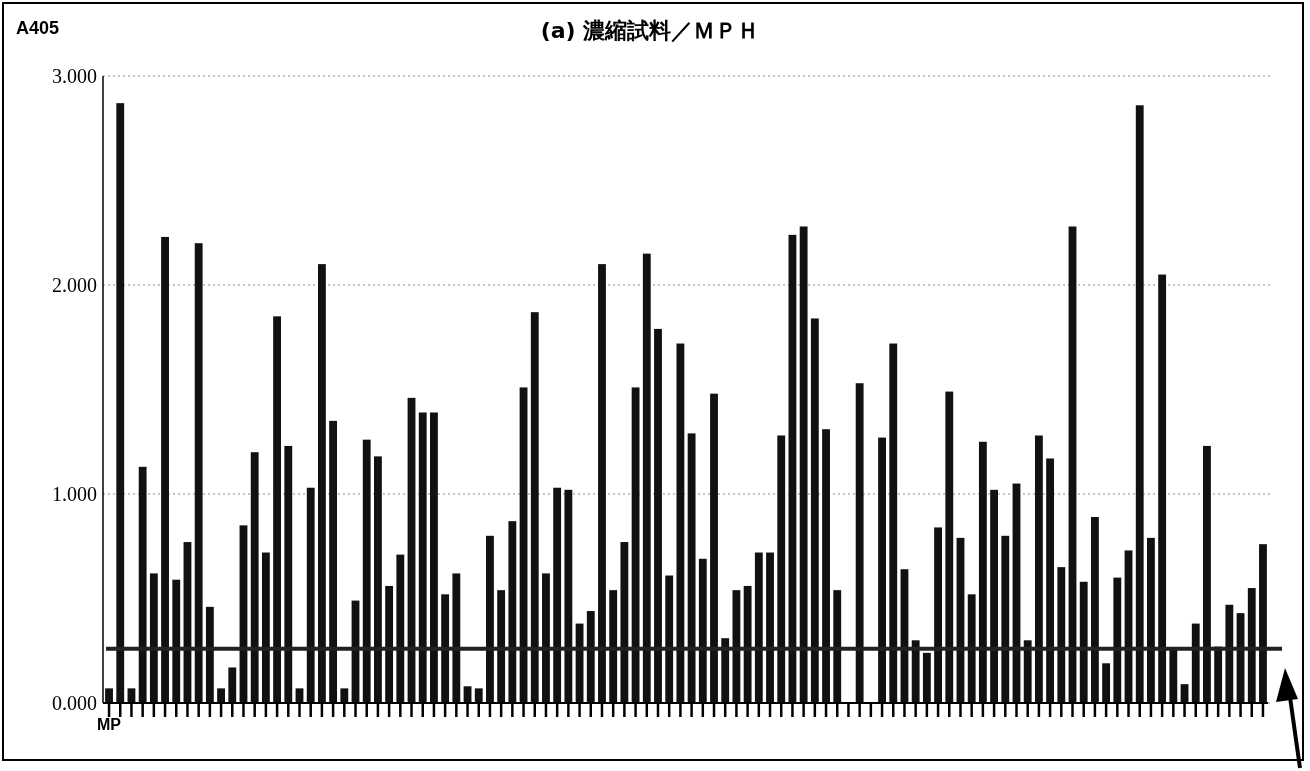  What do you see at coordinates (74, 76) in the screenshot?
I see `y-tick-label: 3.000` at bounding box center [74, 76].